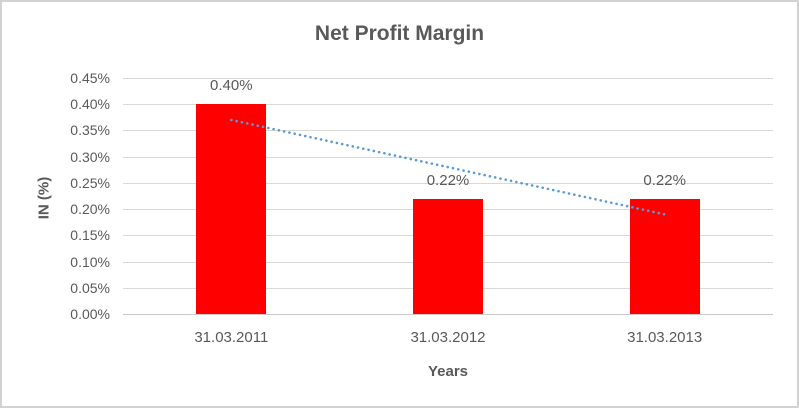 This screenshot has height=408, width=799. What do you see at coordinates (448, 337) in the screenshot?
I see `x-category-label: 31.03.2012` at bounding box center [448, 337].